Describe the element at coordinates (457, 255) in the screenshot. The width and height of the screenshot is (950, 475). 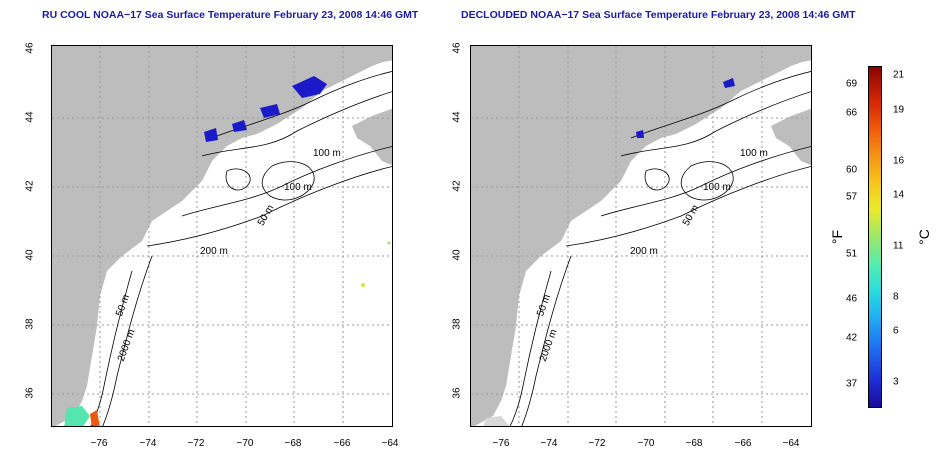
I see `right-lat-40: 40` at that location.